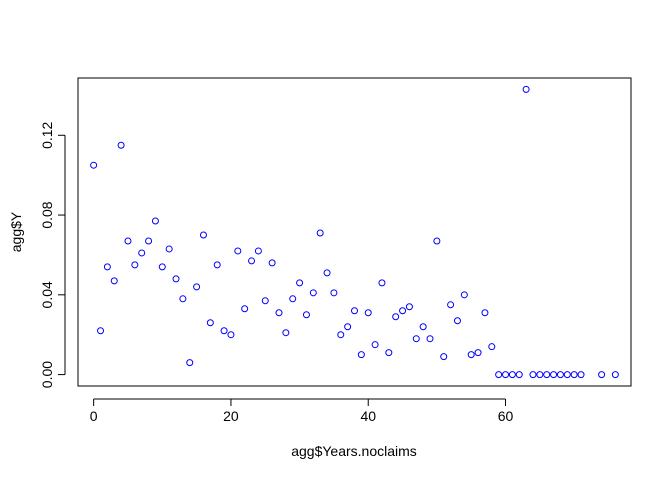 The image size is (672, 485). I want to click on x-tick-label: 0, so click(94, 416).